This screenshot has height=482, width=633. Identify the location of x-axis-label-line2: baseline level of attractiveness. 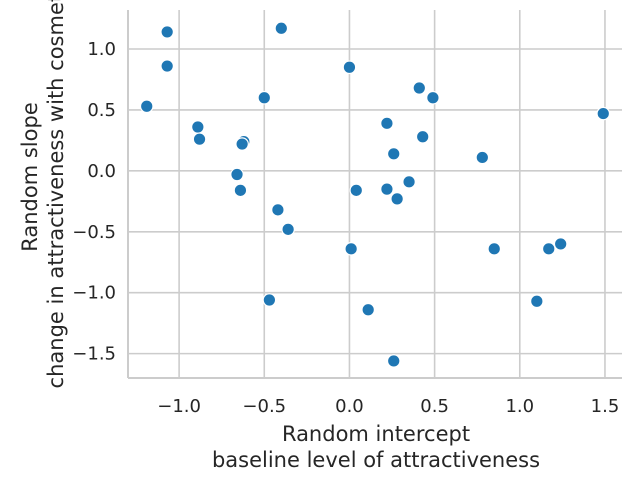
(376, 460).